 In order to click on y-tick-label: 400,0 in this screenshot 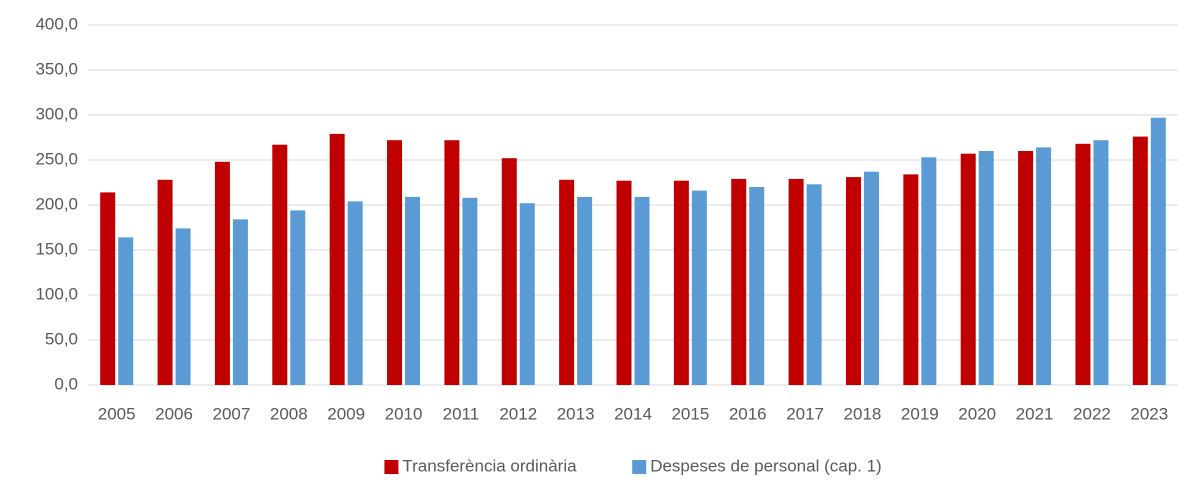, I will do `click(56, 23)`.